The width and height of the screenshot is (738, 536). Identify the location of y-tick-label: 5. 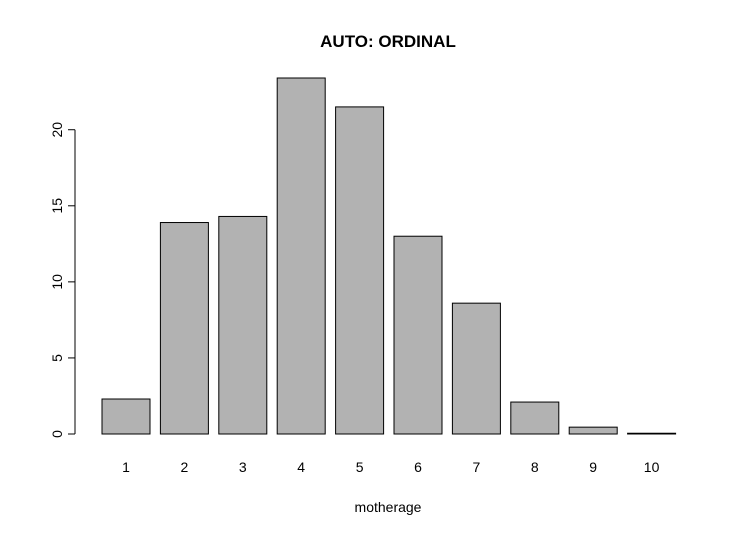
(57, 358).